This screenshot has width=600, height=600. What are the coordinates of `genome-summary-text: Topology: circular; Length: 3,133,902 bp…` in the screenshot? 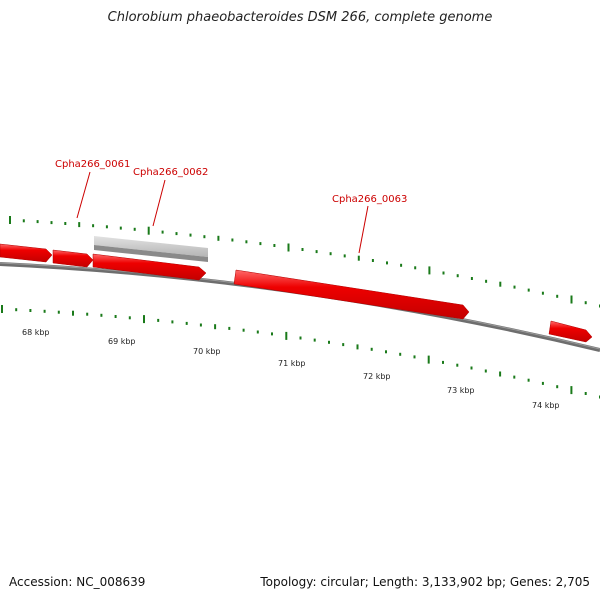 It's located at (425, 582).